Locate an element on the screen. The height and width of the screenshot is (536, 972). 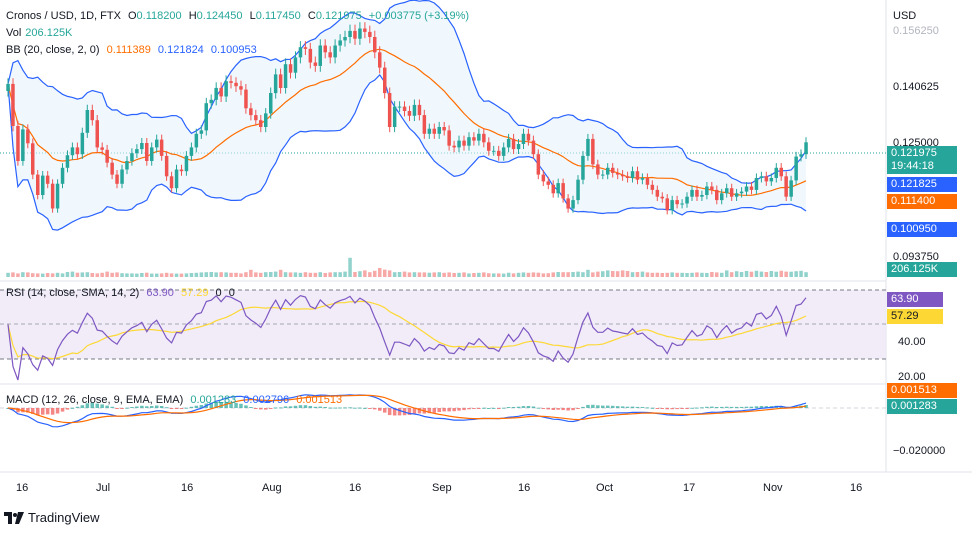
volume-legend: Vol 206.125K is located at coordinates (39, 33).